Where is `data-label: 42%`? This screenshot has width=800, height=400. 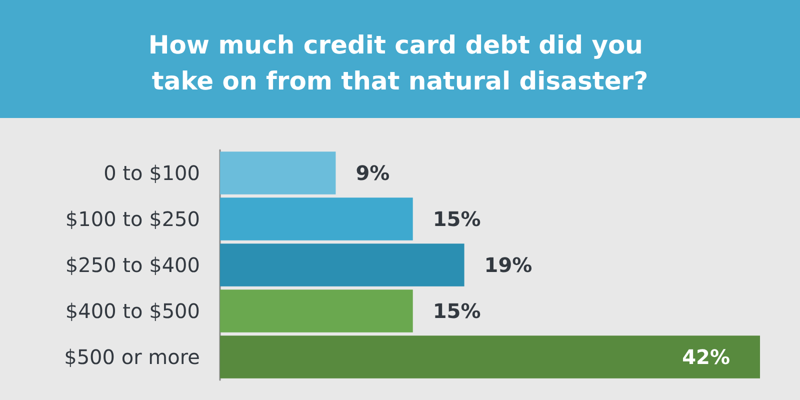
data-label: 42% is located at coordinates (706, 357).